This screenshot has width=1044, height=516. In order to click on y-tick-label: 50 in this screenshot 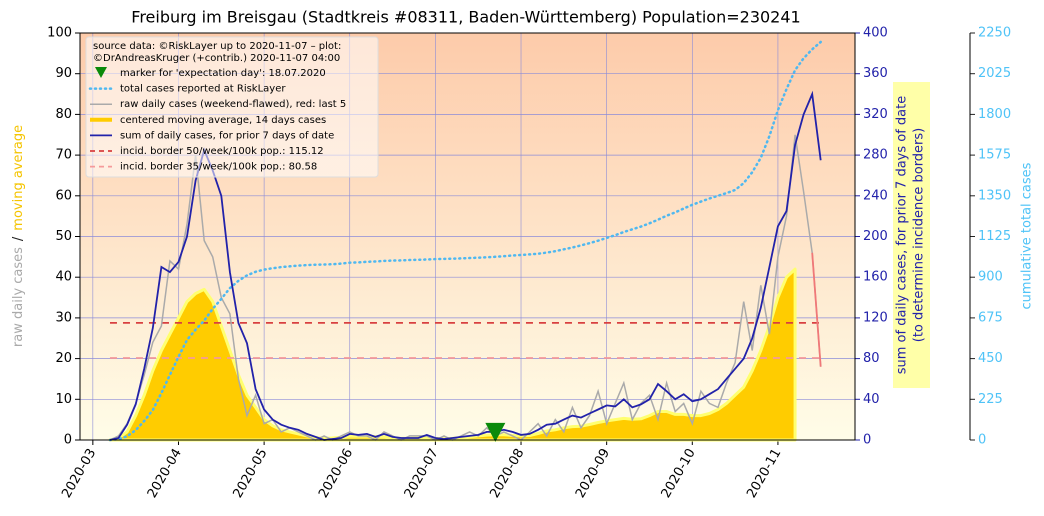, I will do `click(63, 236)`.